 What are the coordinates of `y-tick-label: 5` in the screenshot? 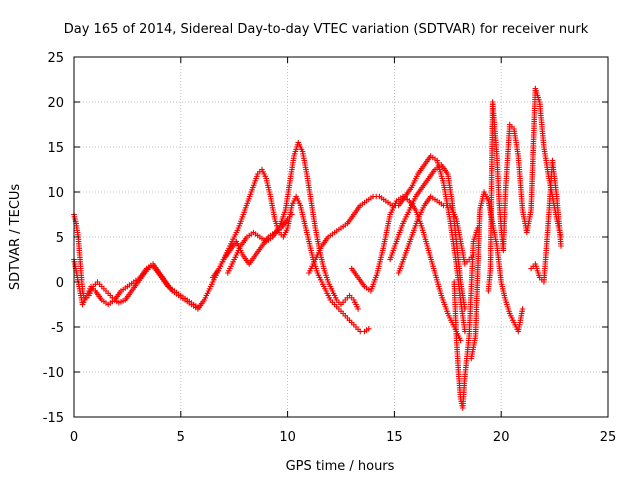 It's located at (60, 238).